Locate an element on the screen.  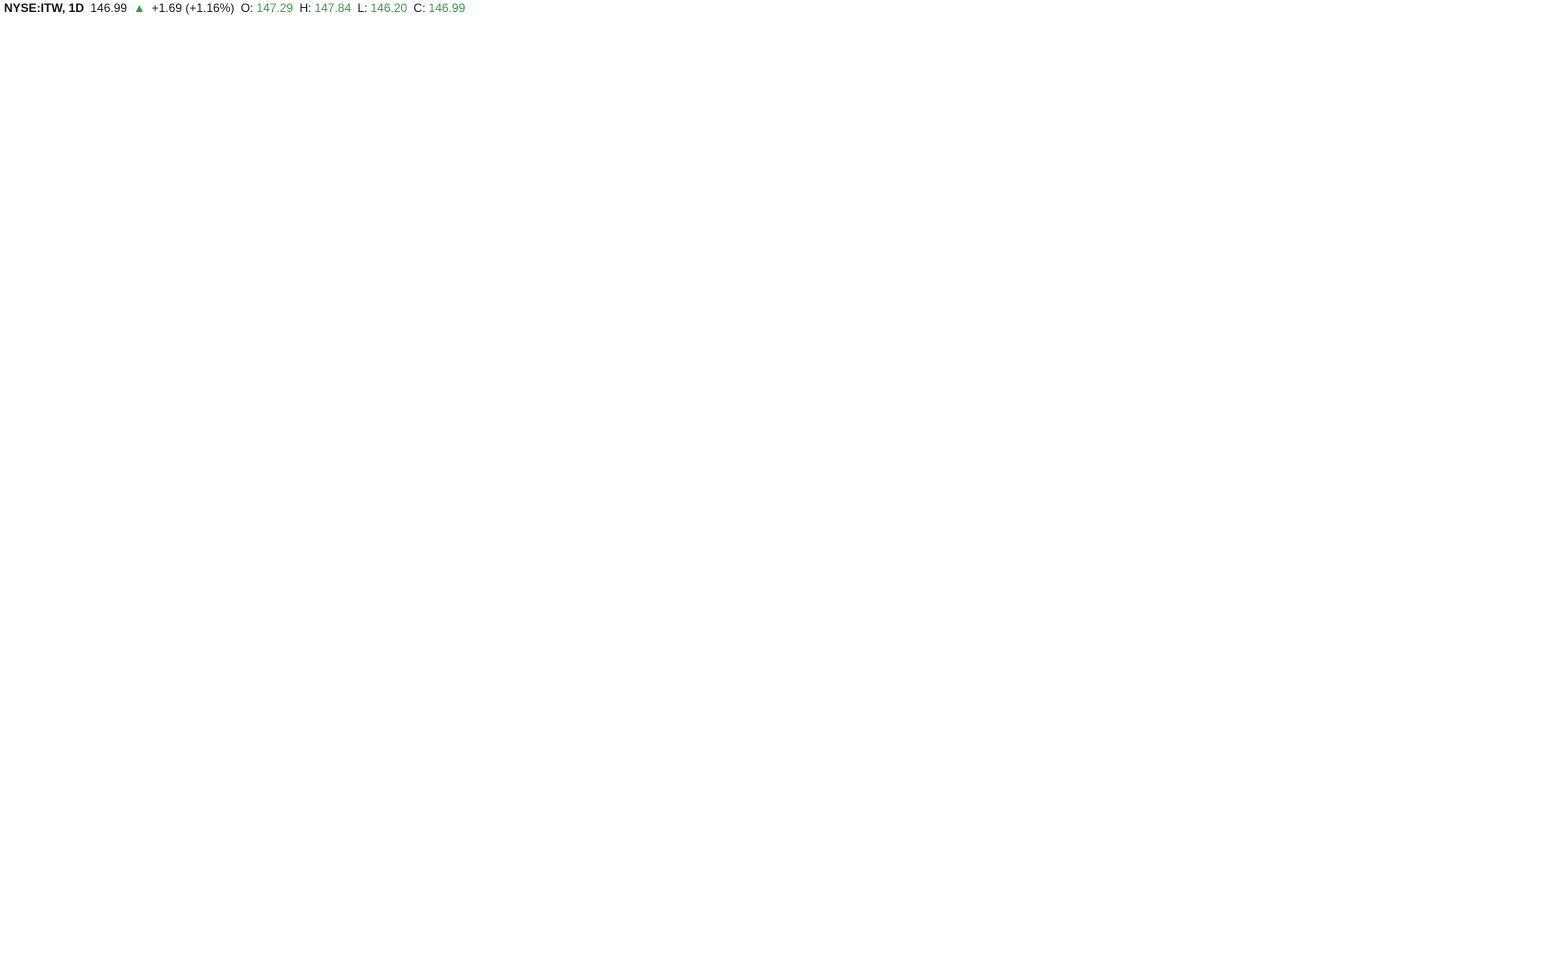
x-tick-label: Sep is located at coordinates (1428, 946).